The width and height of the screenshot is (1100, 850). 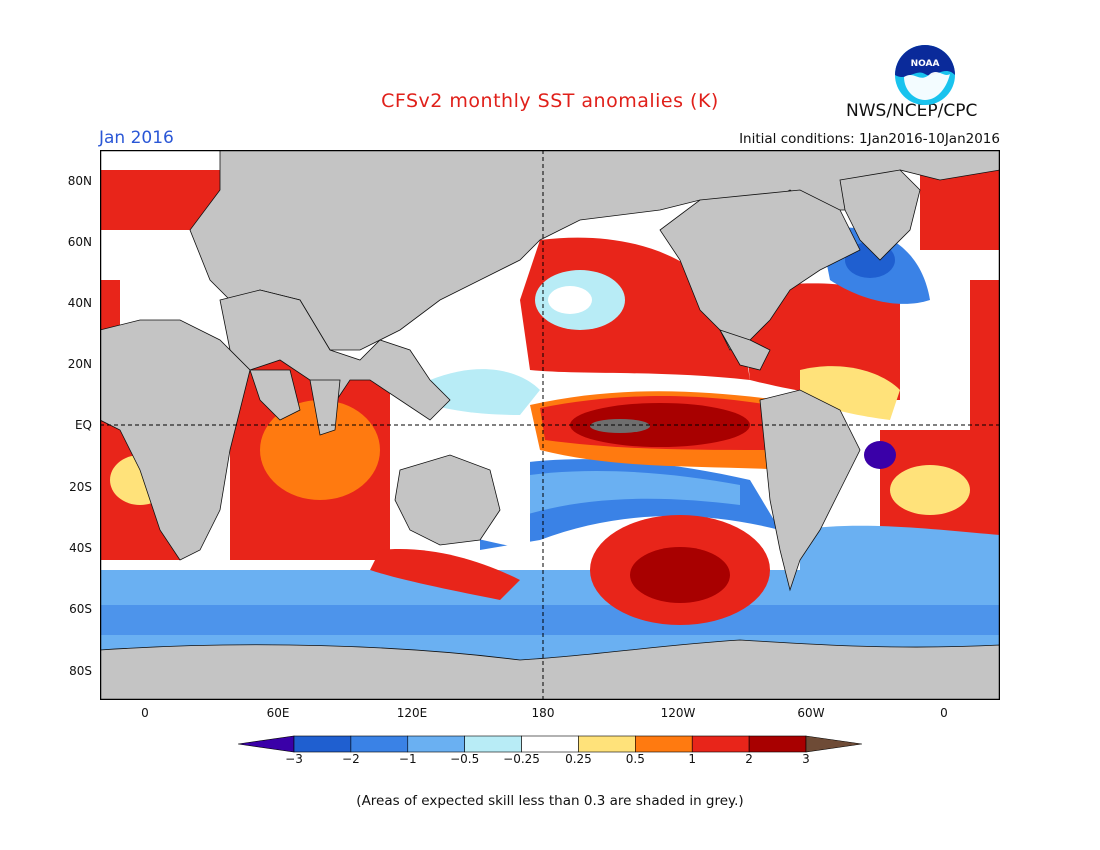 What do you see at coordinates (79, 303) in the screenshot?
I see `y-tick: 40N` at bounding box center [79, 303].